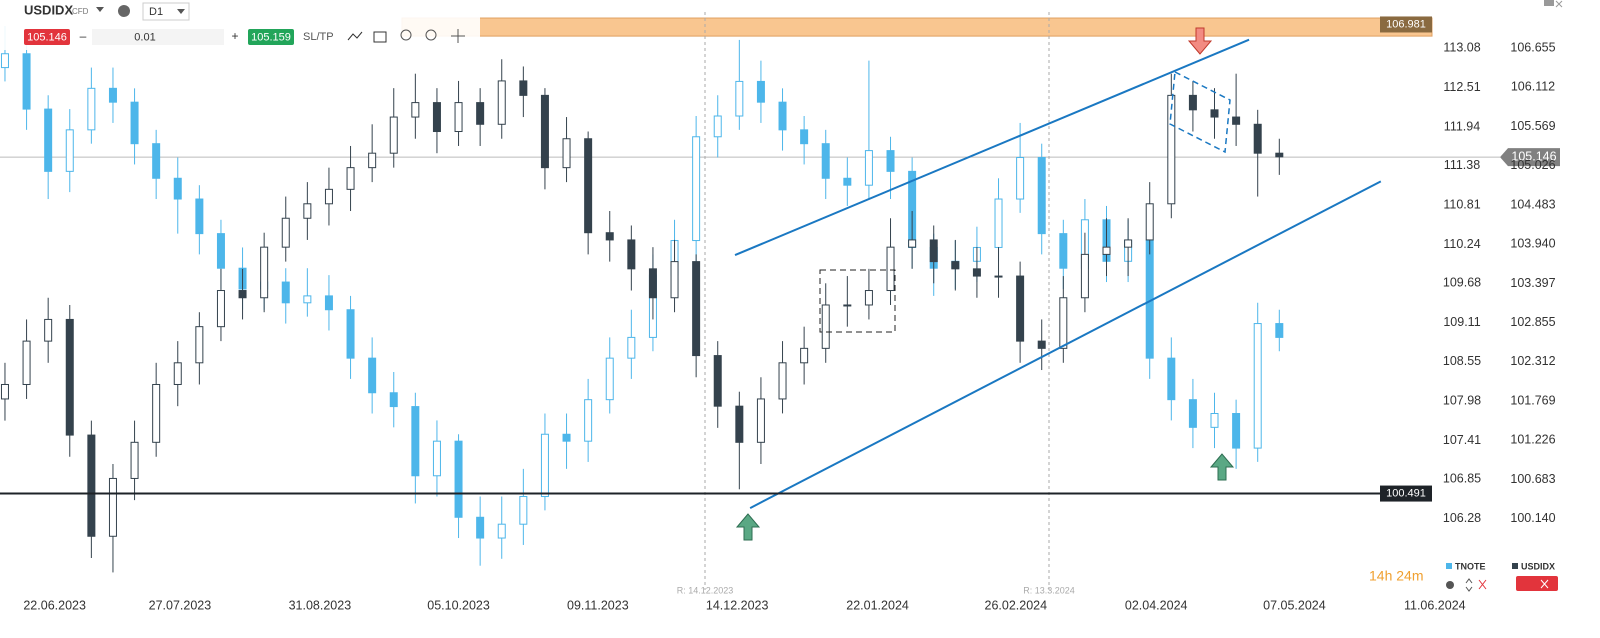 This screenshot has width=1600, height=638. I want to click on candle-tool, so click(380, 37).